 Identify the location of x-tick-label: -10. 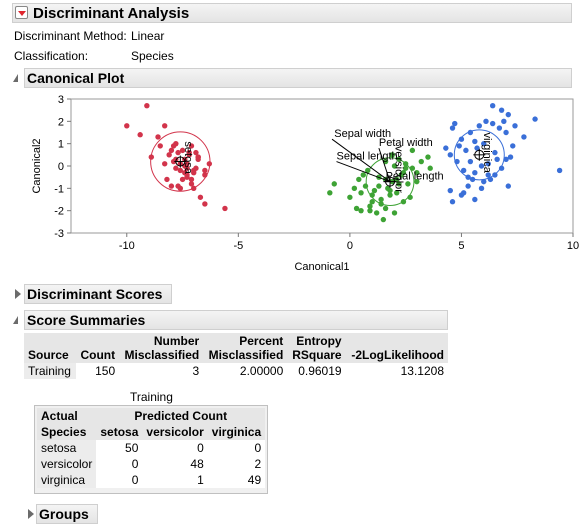
(127, 246).